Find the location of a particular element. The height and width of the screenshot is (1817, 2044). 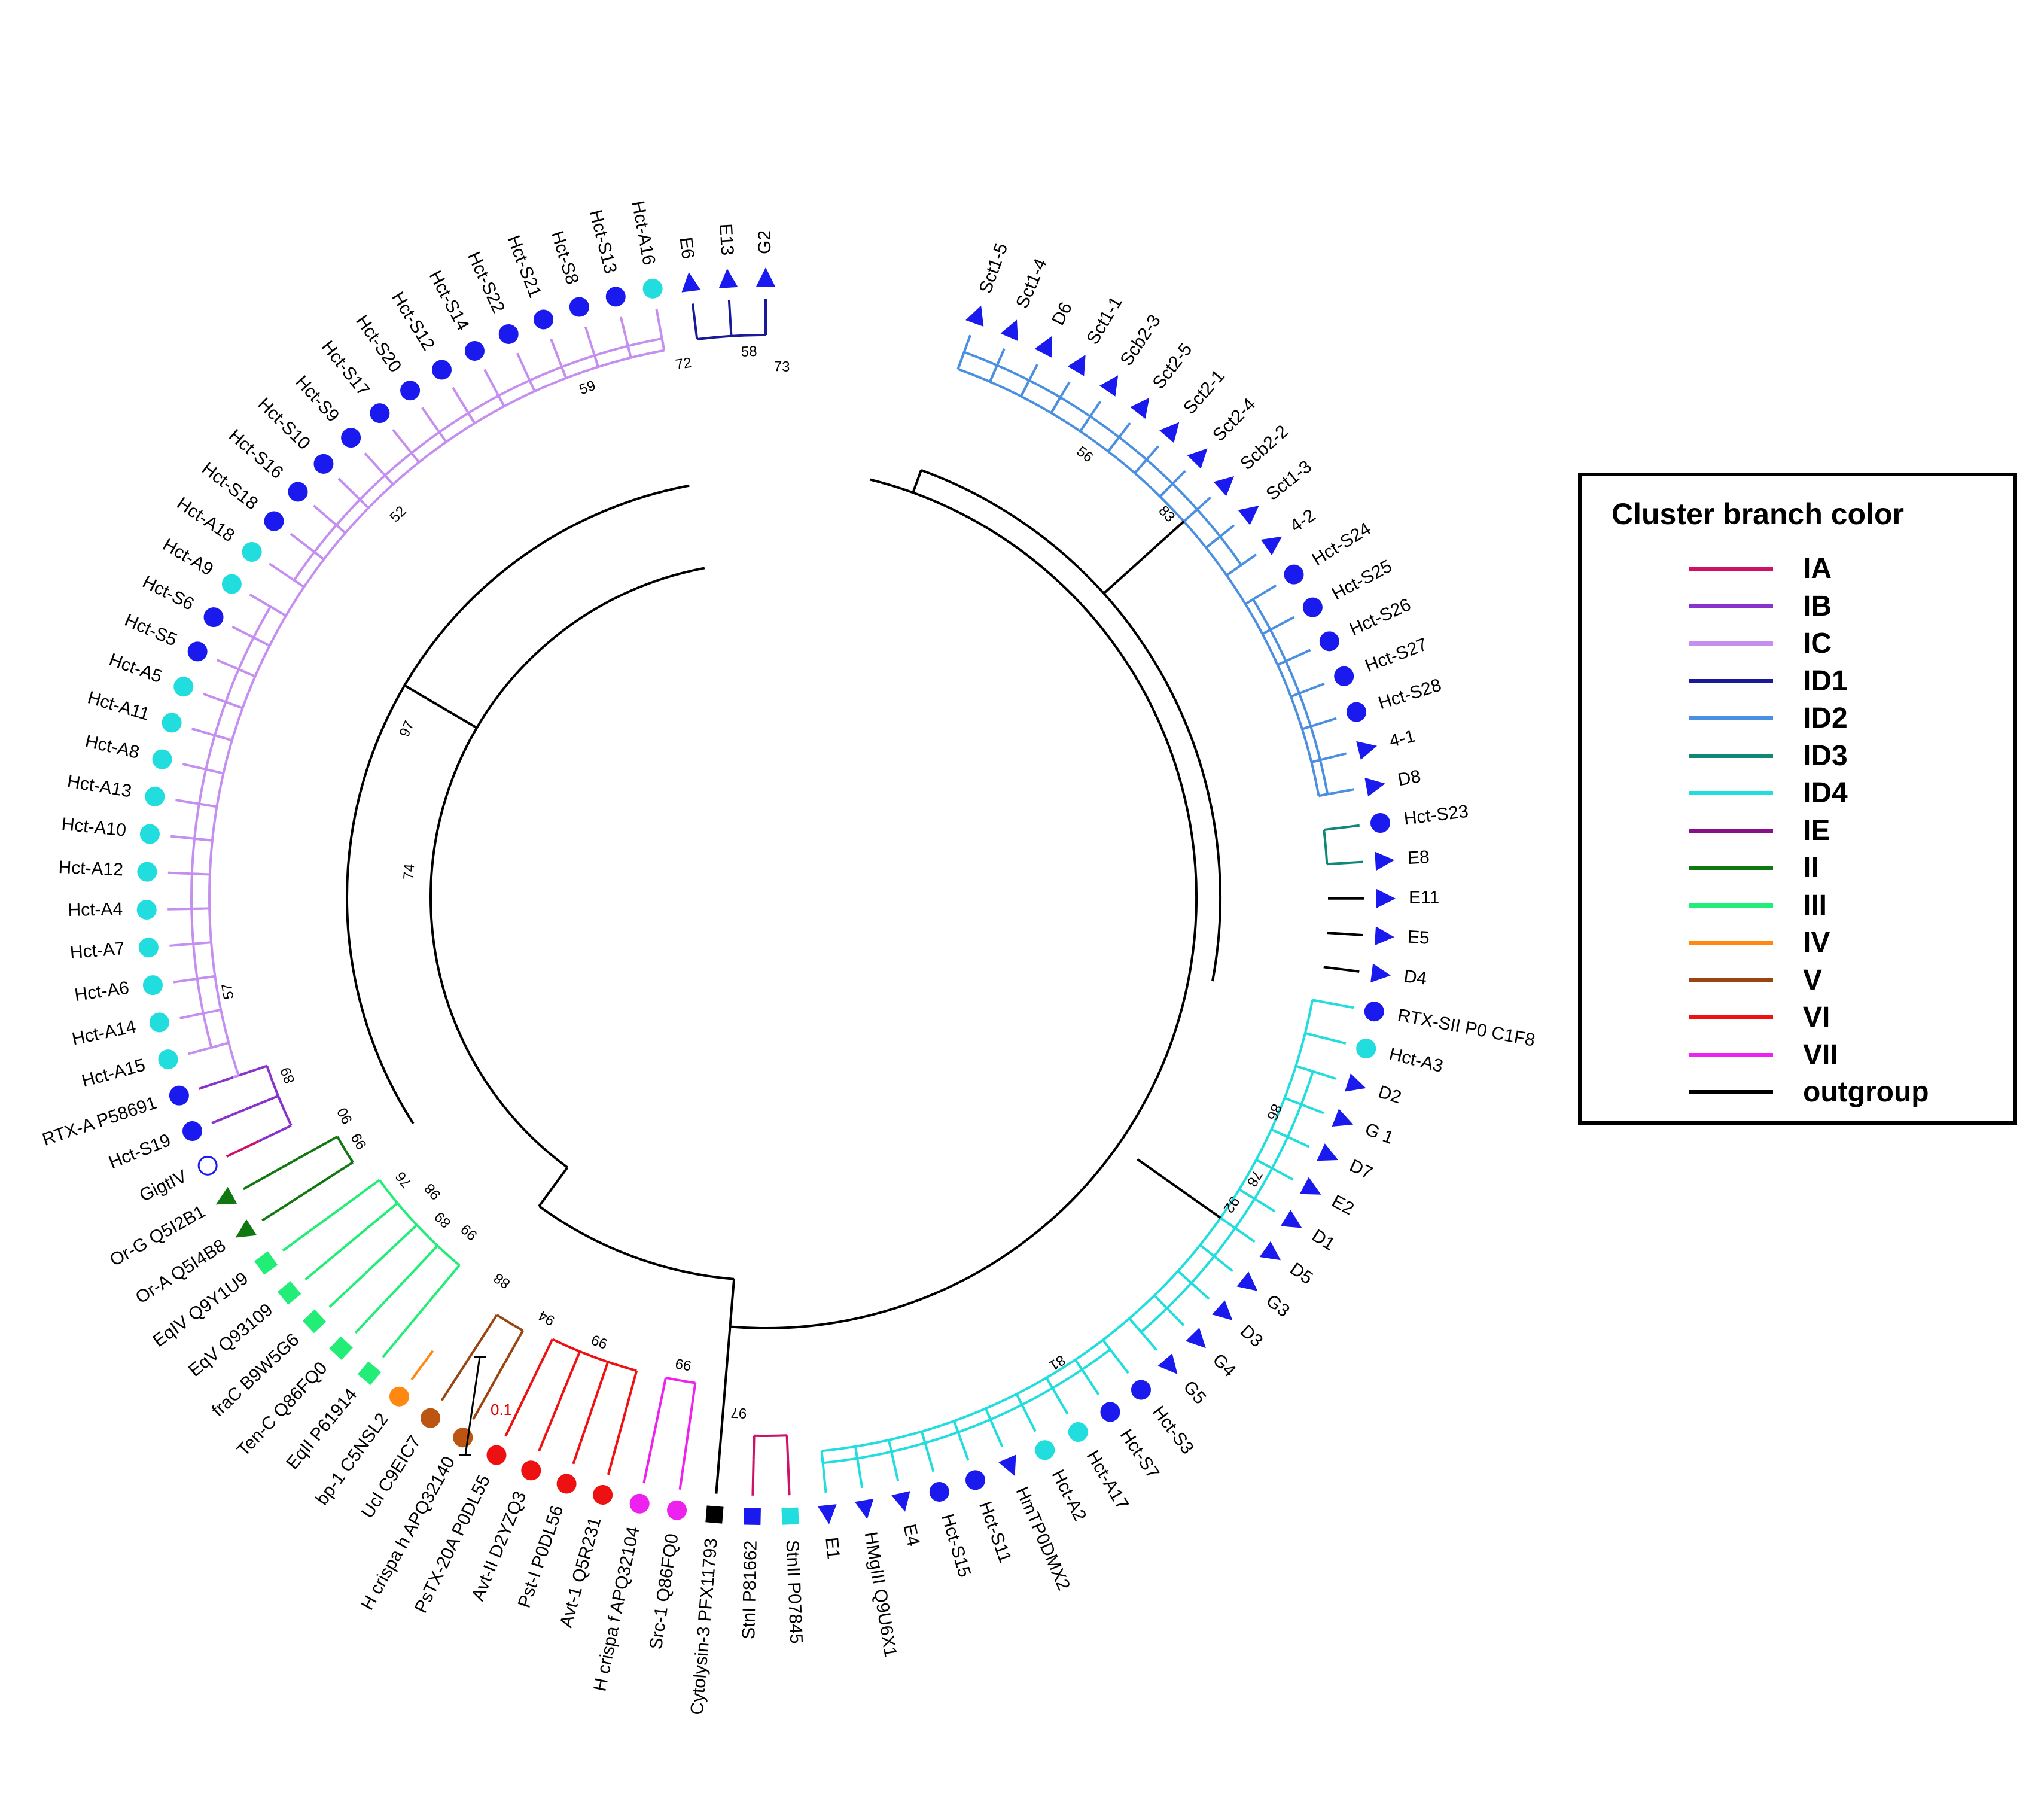

leaf-label: Hct-A6 is located at coordinates (102, 991).